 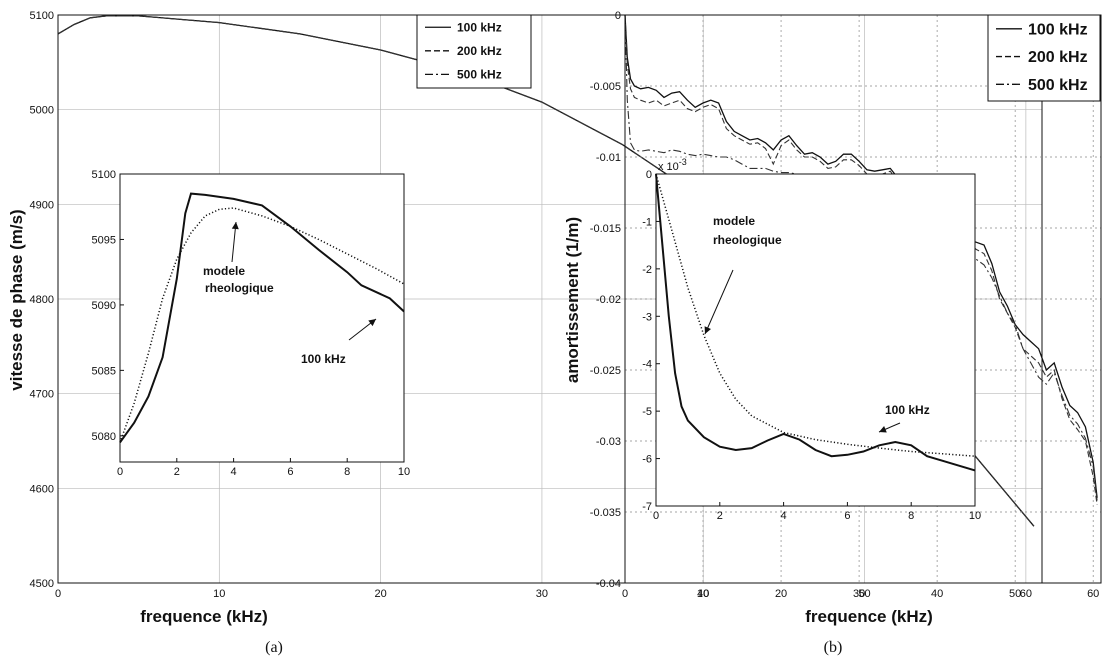 I want to click on inset-y-tick-label: 5080, so click(x=104, y=437).